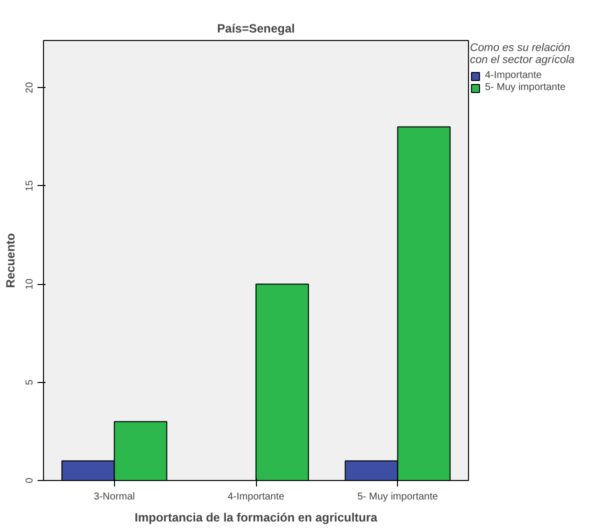 This screenshot has height=530, width=606. Describe the element at coordinates (397, 497) in the screenshot. I see `x-tick-label: 5- Muy importante` at that location.